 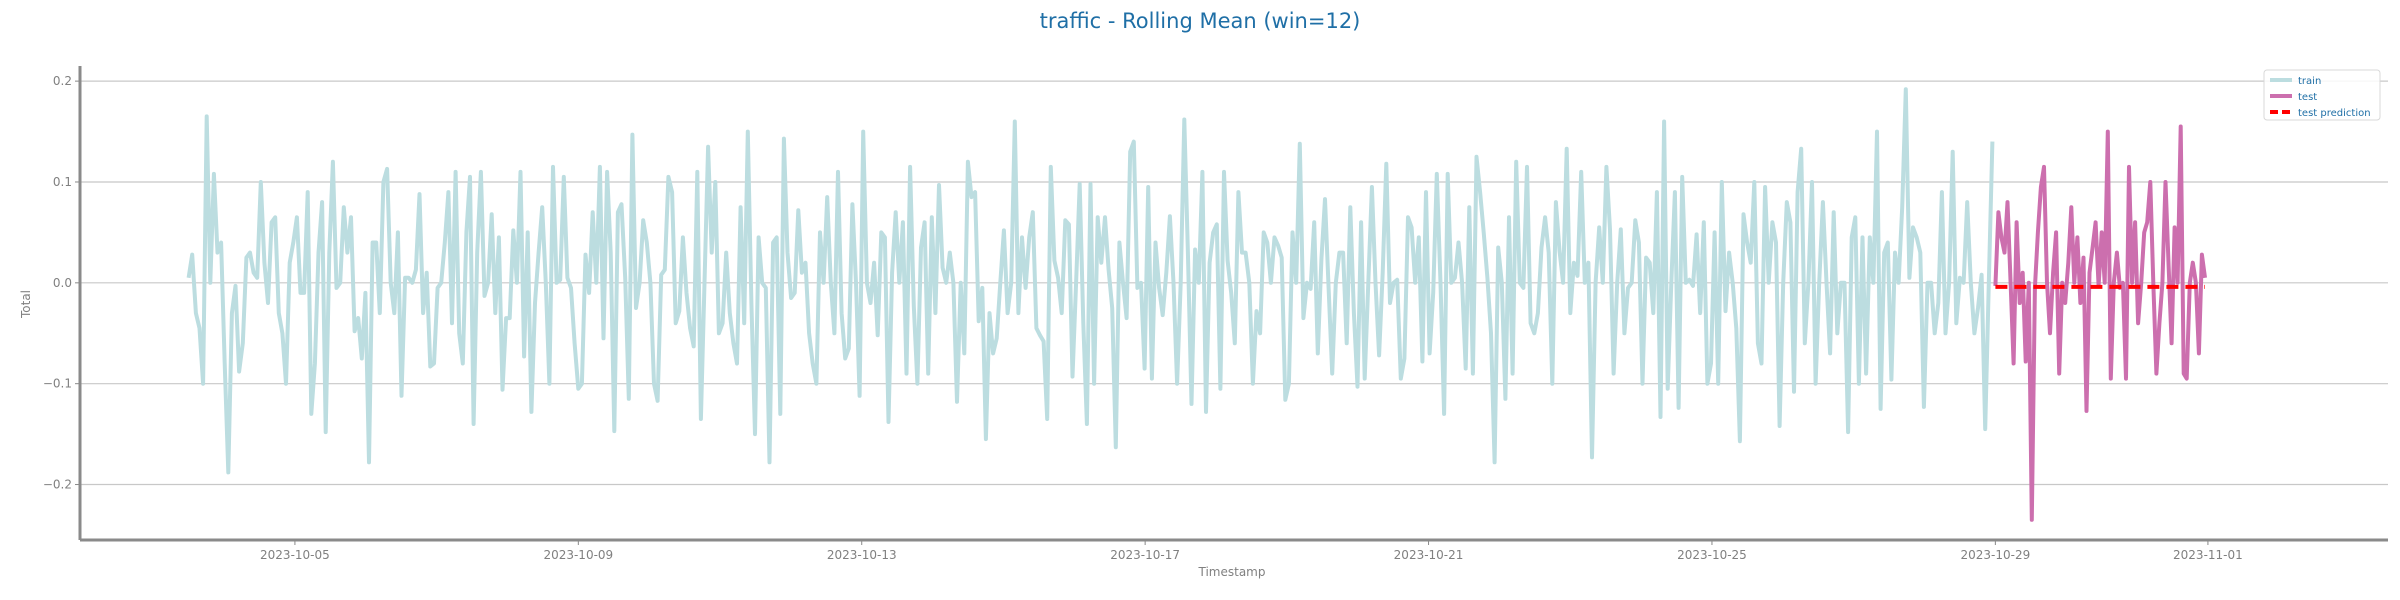 What do you see at coordinates (57, 485) in the screenshot?
I see `y-tick-label: −0.2` at bounding box center [57, 485].